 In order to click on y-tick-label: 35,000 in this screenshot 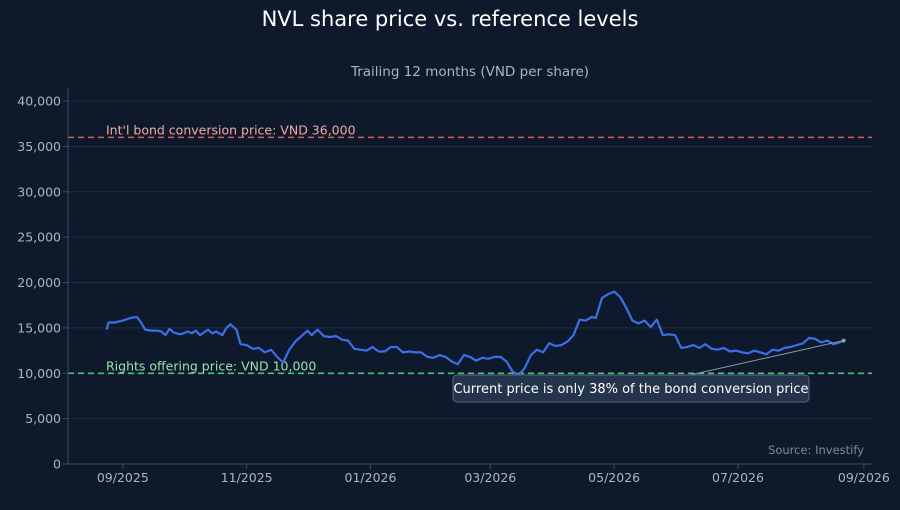, I will do `click(39, 146)`.